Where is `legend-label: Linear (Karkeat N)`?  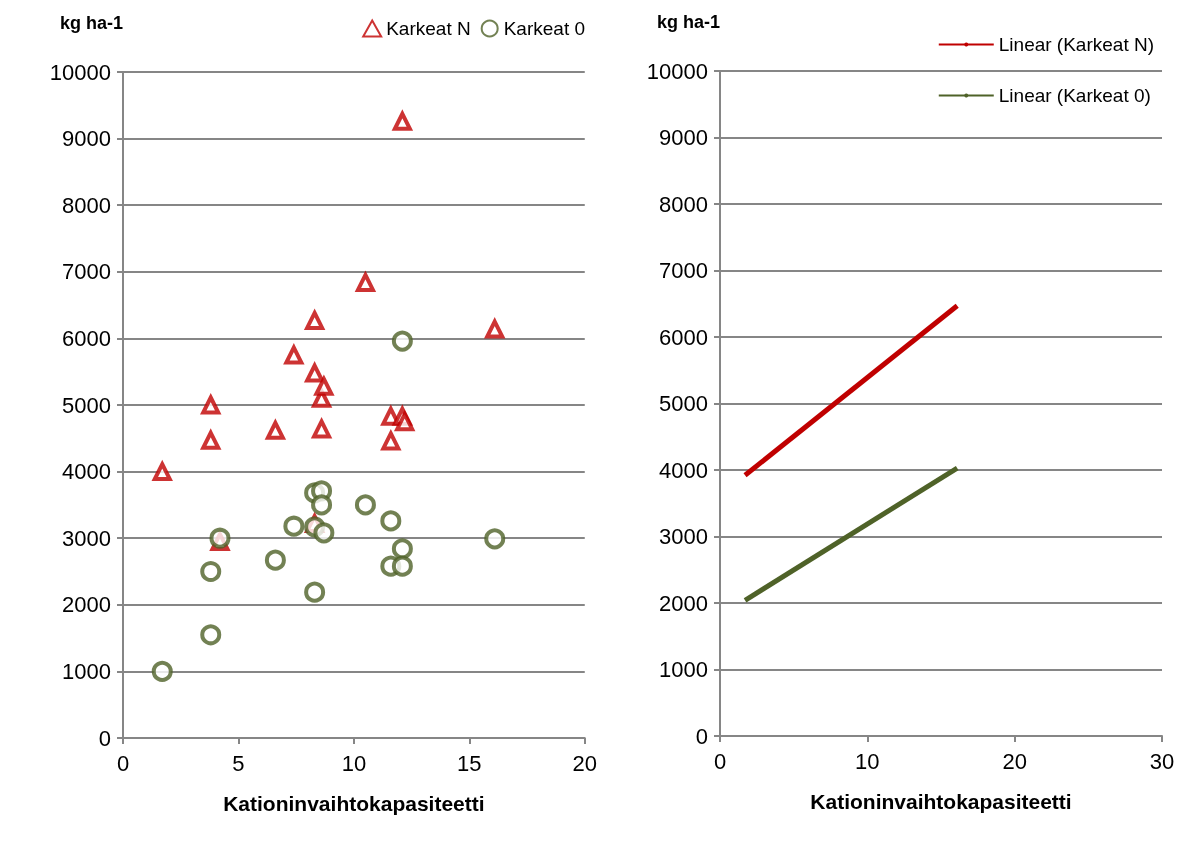
legend-label: Linear (Karkeat N) is located at coordinates (1076, 44).